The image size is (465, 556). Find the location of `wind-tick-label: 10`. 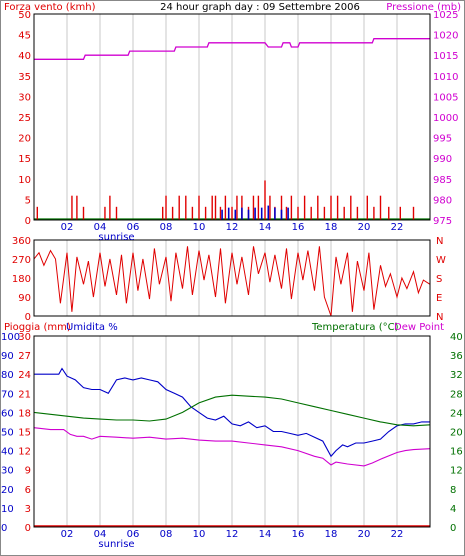

wind-tick-label: 10 is located at coordinates (24, 180).